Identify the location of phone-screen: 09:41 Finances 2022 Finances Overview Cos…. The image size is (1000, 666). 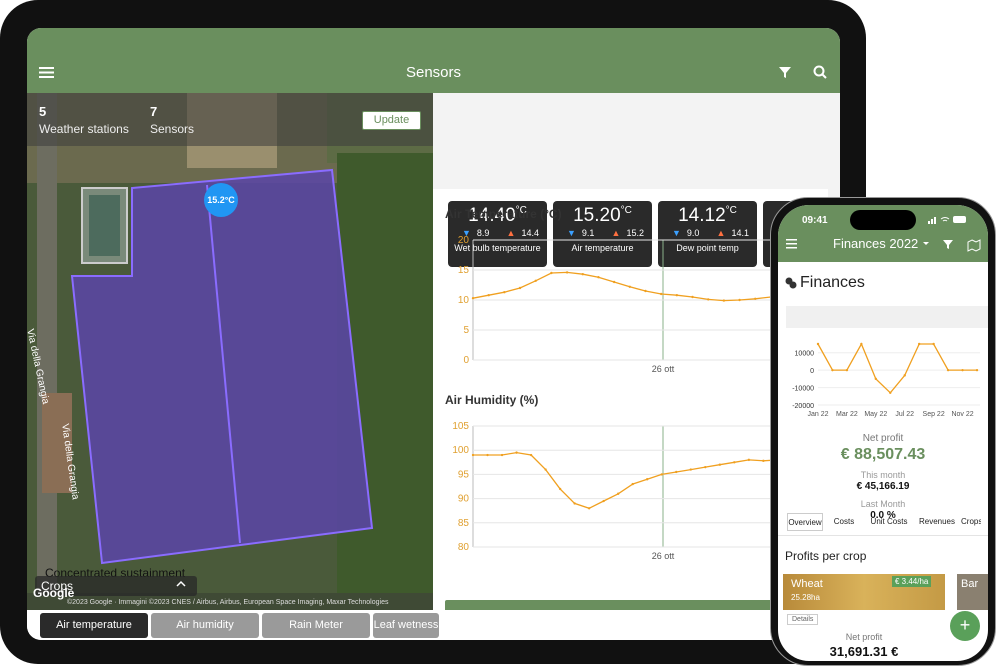
(883, 433).